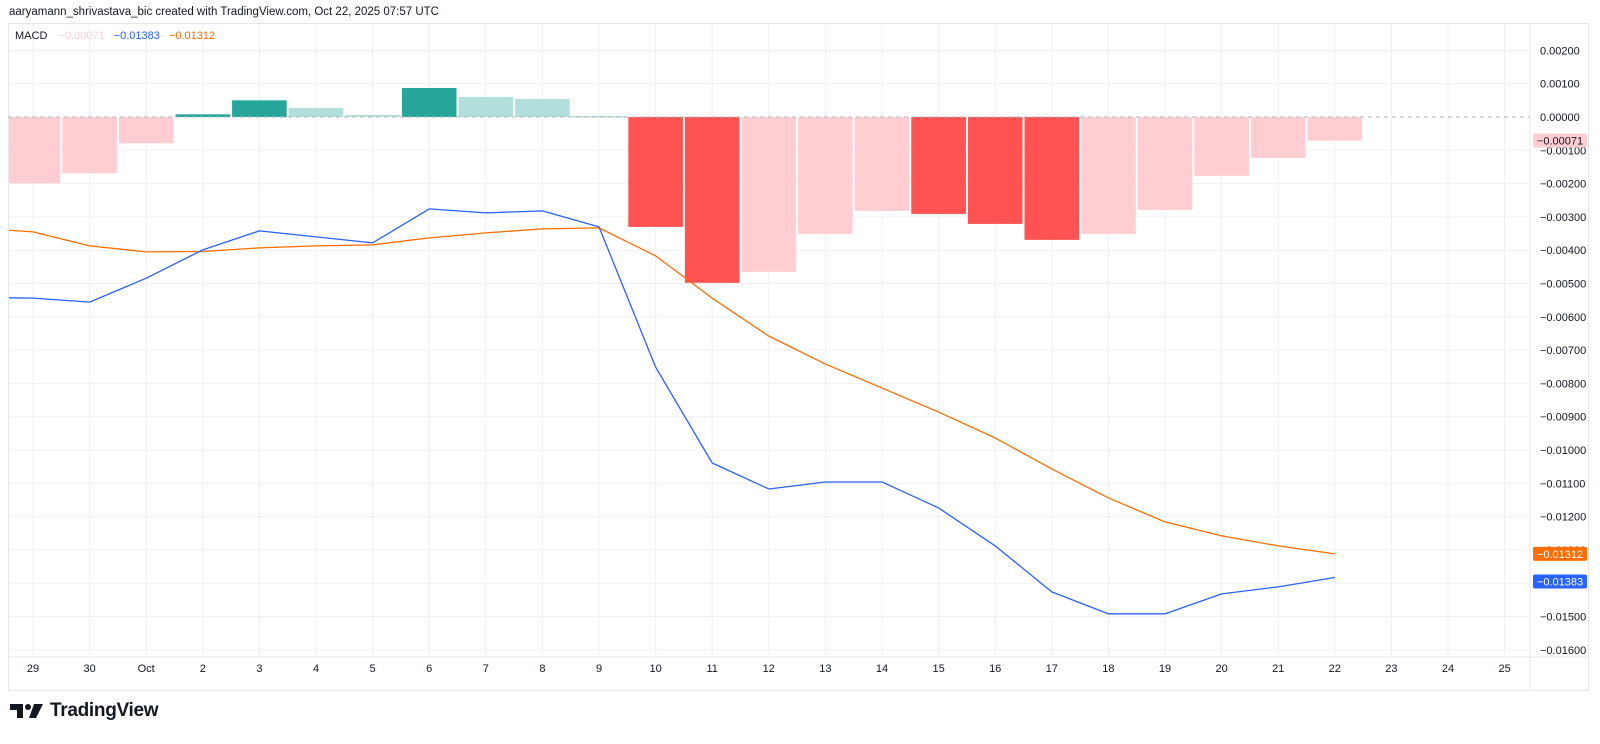 This screenshot has height=744, width=1600. I want to click on price-axis-label: 0.00100, so click(1560, 85).